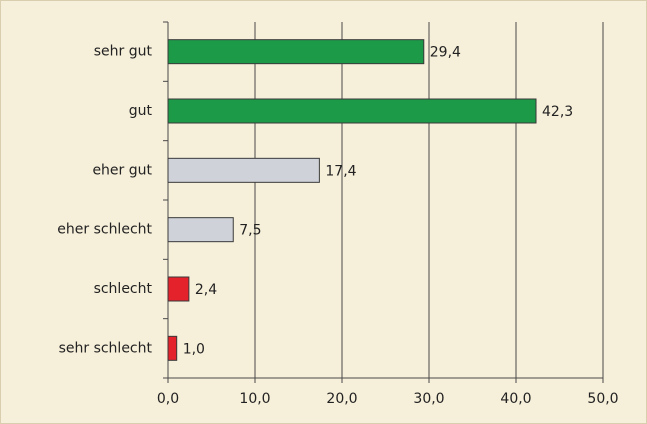 The image size is (647, 424). Describe the element at coordinates (340, 171) in the screenshot. I see `value-label: 17,4` at that location.